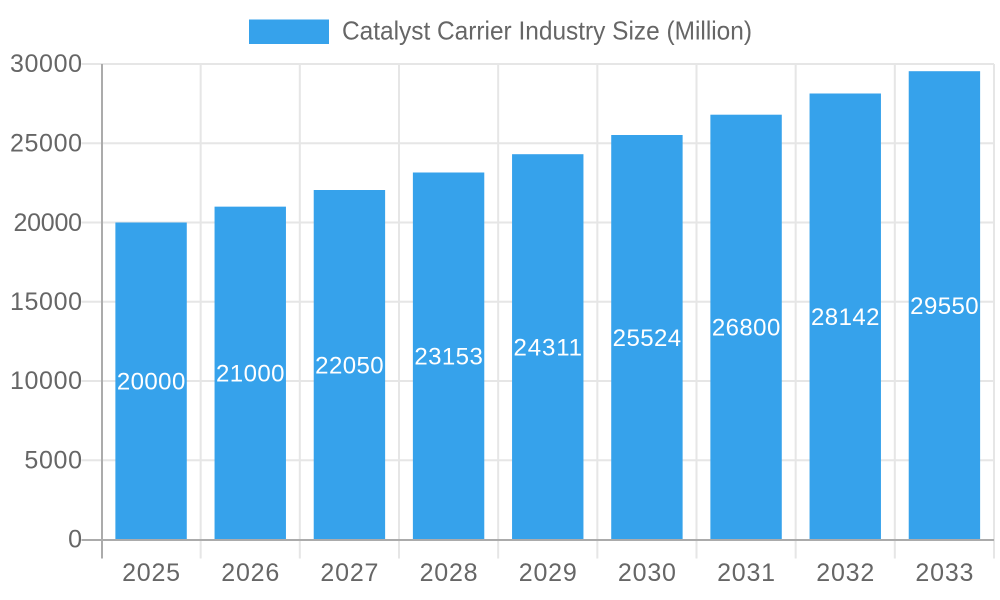 The image size is (1000, 600). Describe the element at coordinates (46, 143) in the screenshot. I see `svg-text: 25000` at that location.